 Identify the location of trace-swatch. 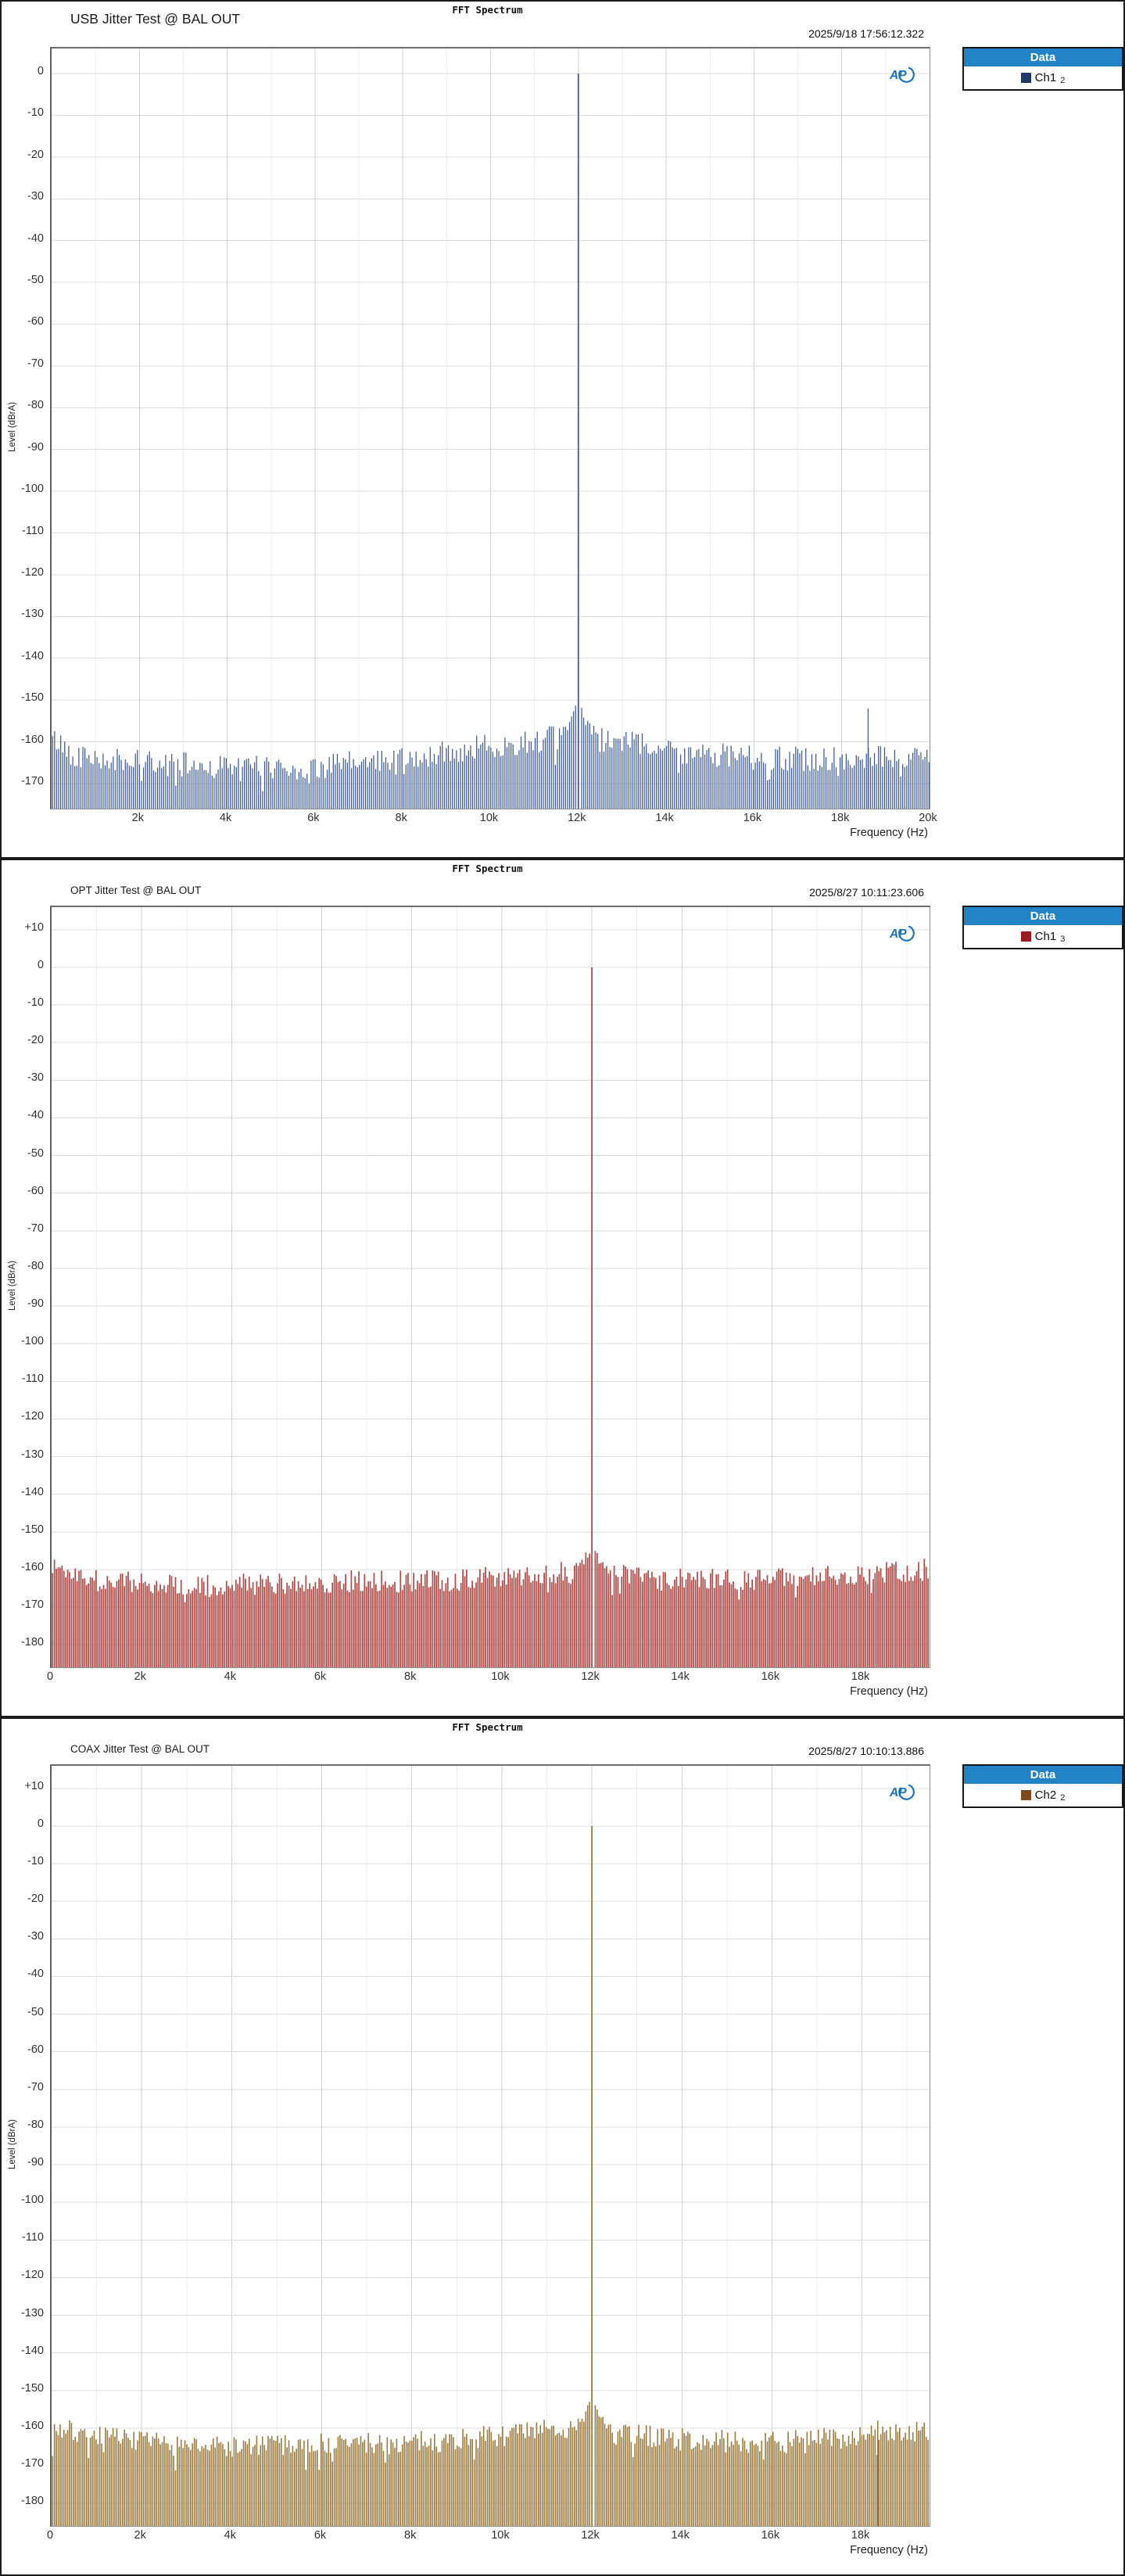
(1025, 78).